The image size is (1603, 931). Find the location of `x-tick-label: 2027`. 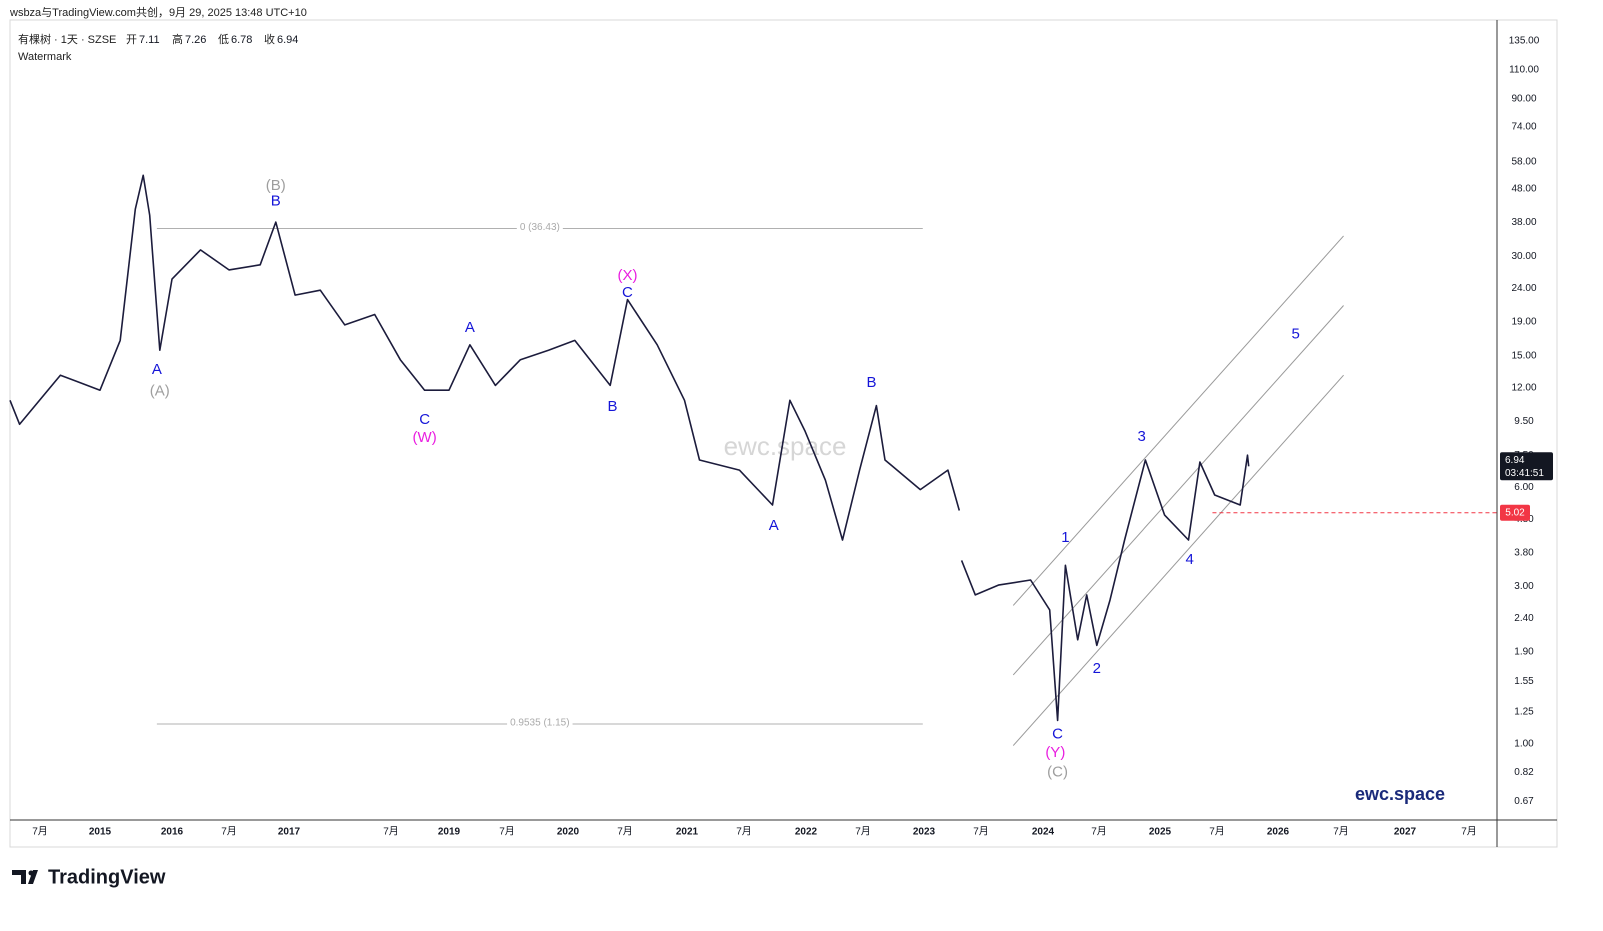

x-tick-label: 2027 is located at coordinates (1405, 832).